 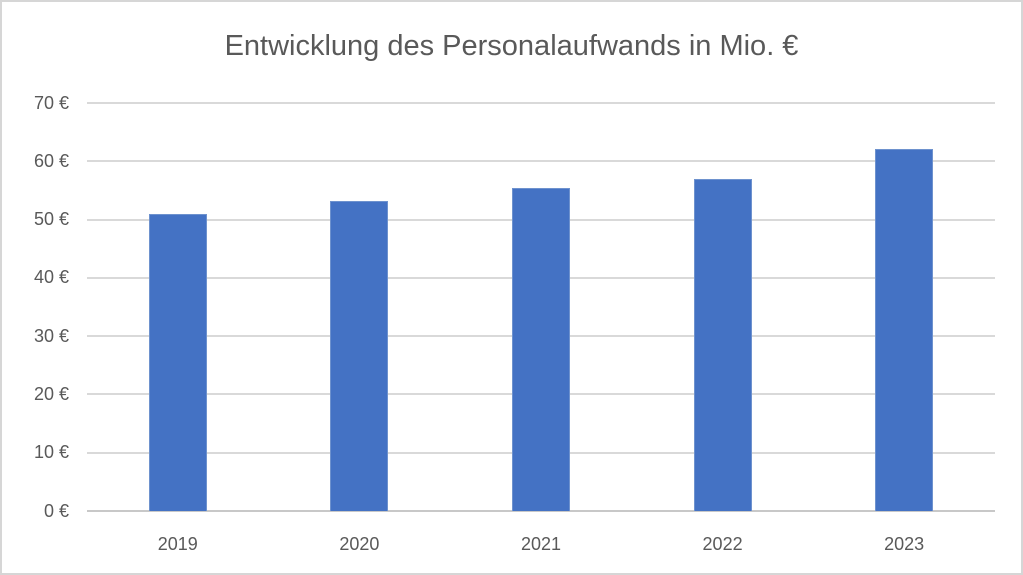 I want to click on y-tick-label-40: 40 €, so click(x=51, y=277).